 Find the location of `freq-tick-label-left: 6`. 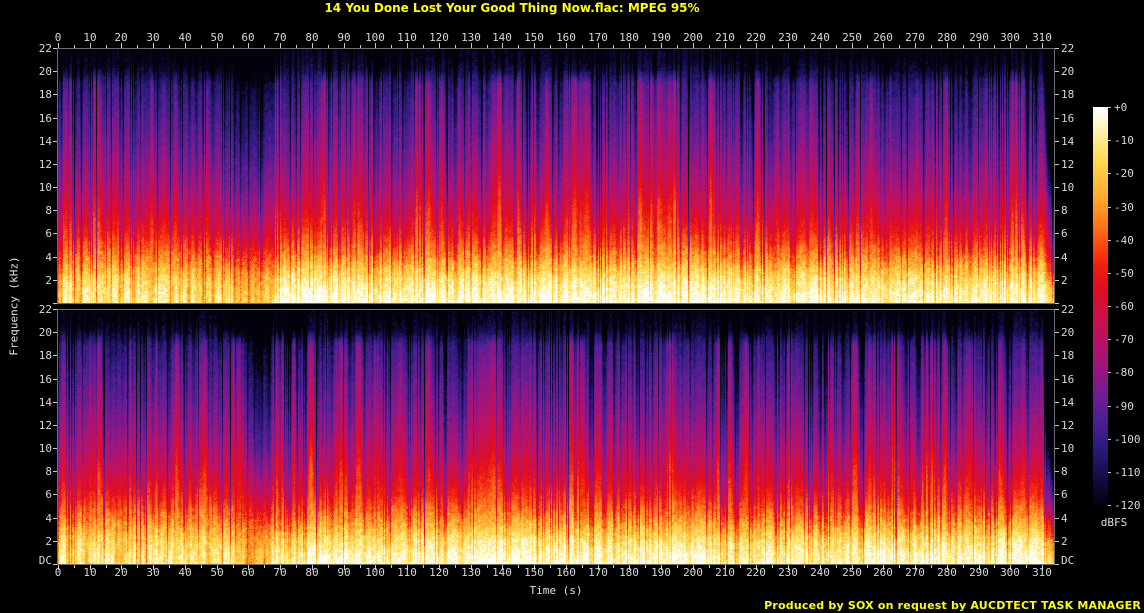

freq-tick-label-left: 6 is located at coordinates (48, 494).